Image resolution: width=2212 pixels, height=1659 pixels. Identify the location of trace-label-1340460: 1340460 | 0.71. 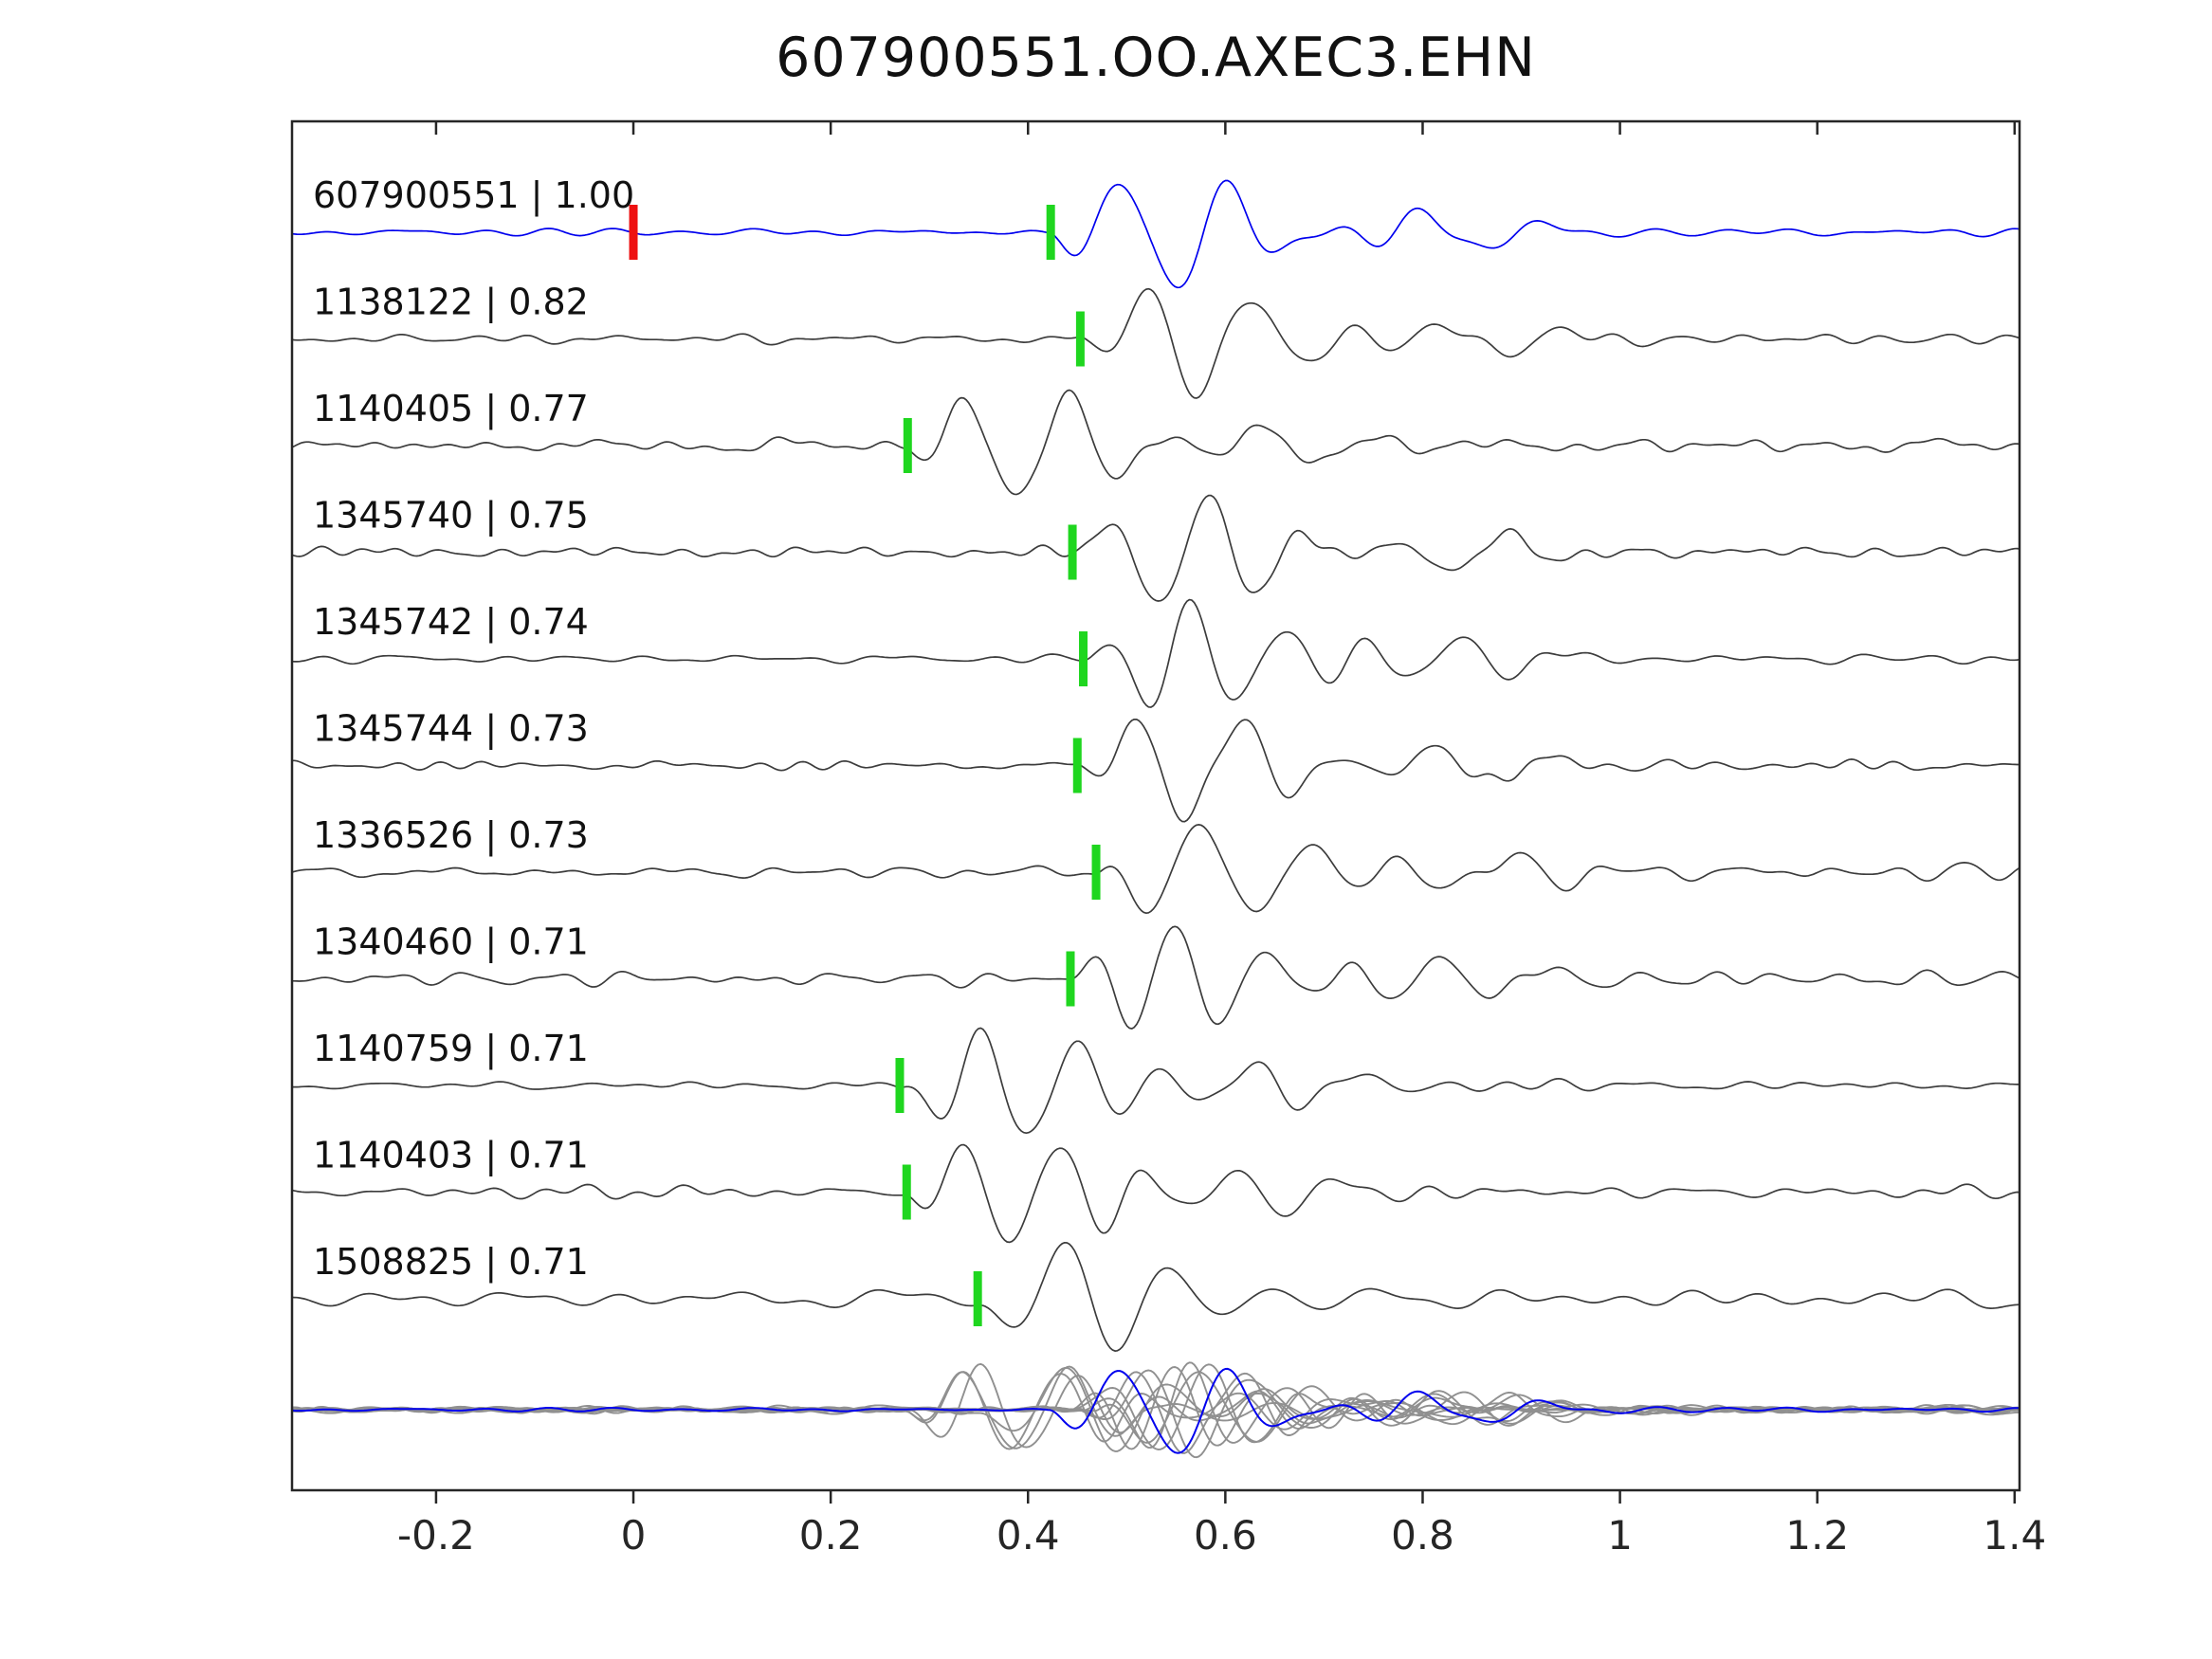
(451, 942).